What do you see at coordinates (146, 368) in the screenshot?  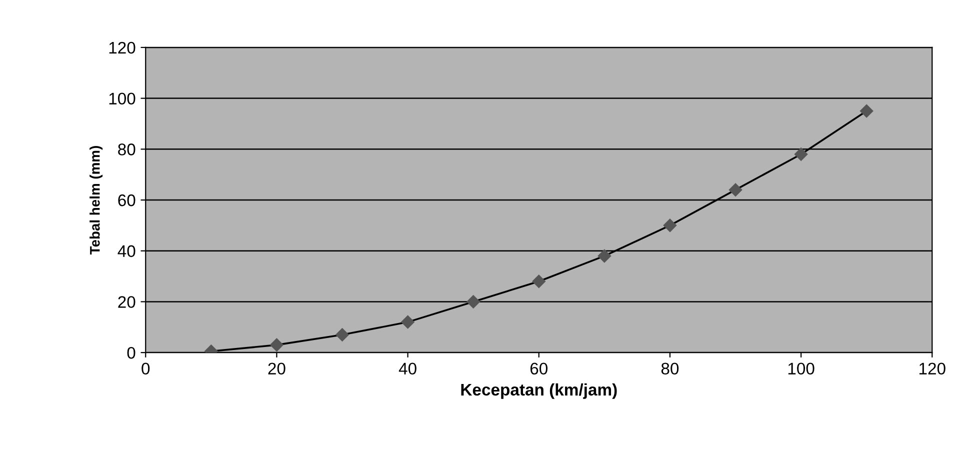 I see `x-tick-label: 0` at bounding box center [146, 368].